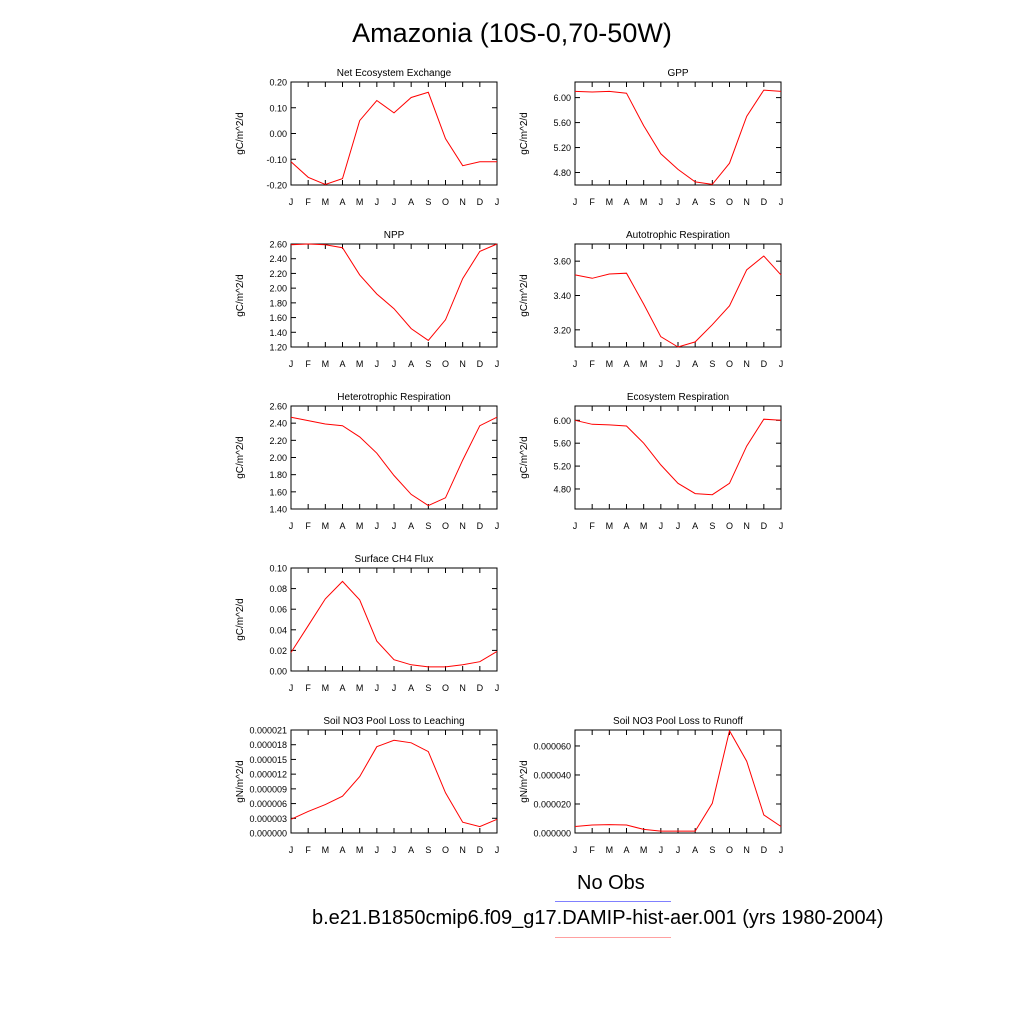  What do you see at coordinates (678, 235) in the screenshot?
I see `panel-title: Autotrophic Respiration` at bounding box center [678, 235].